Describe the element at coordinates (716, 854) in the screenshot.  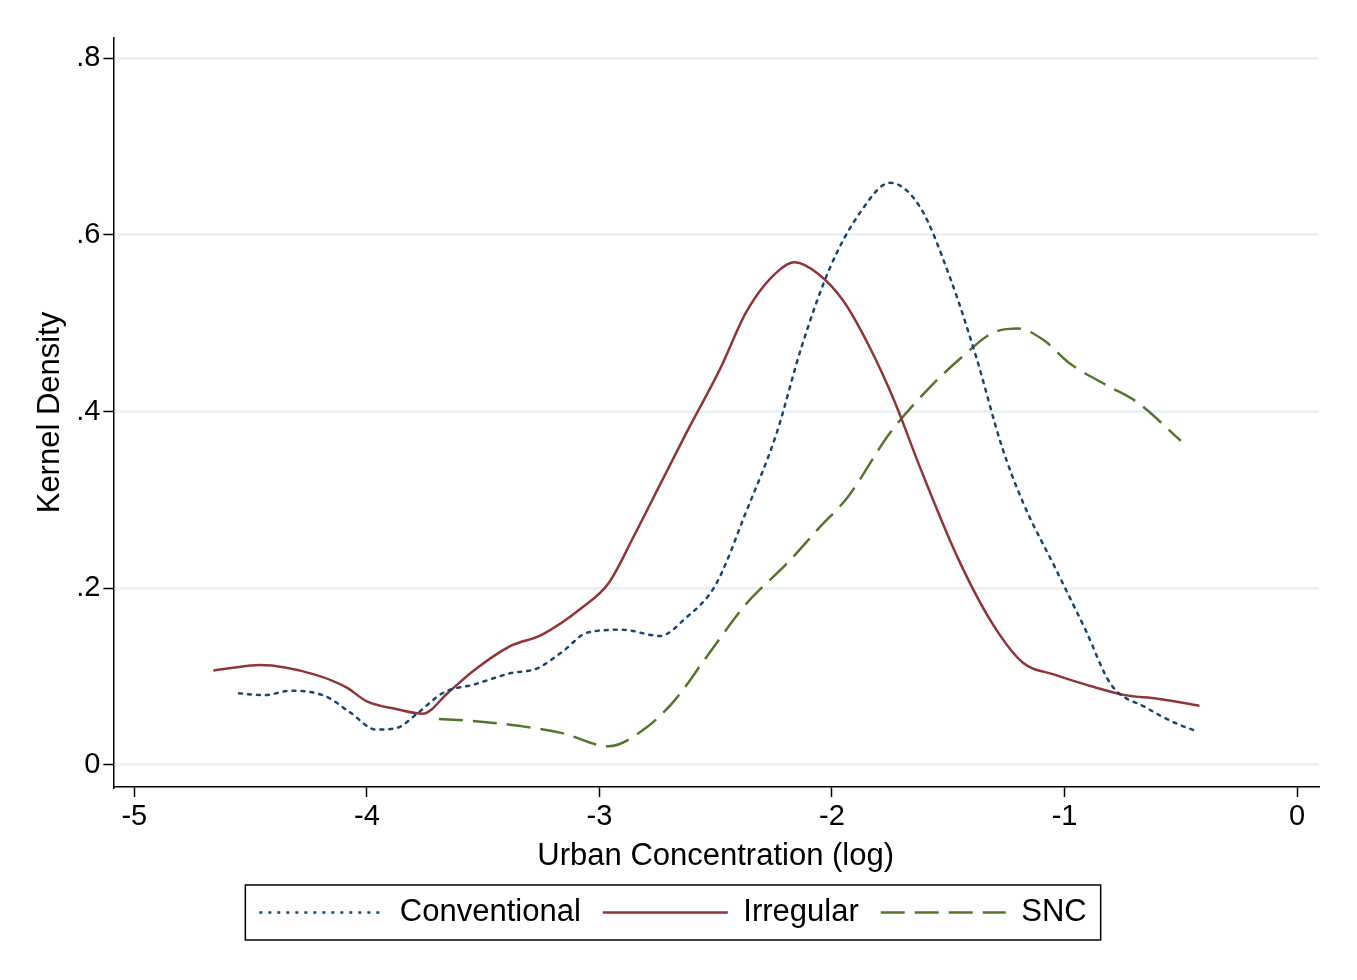
I see `x-axis-title: Urban Concentration (log)` at that location.